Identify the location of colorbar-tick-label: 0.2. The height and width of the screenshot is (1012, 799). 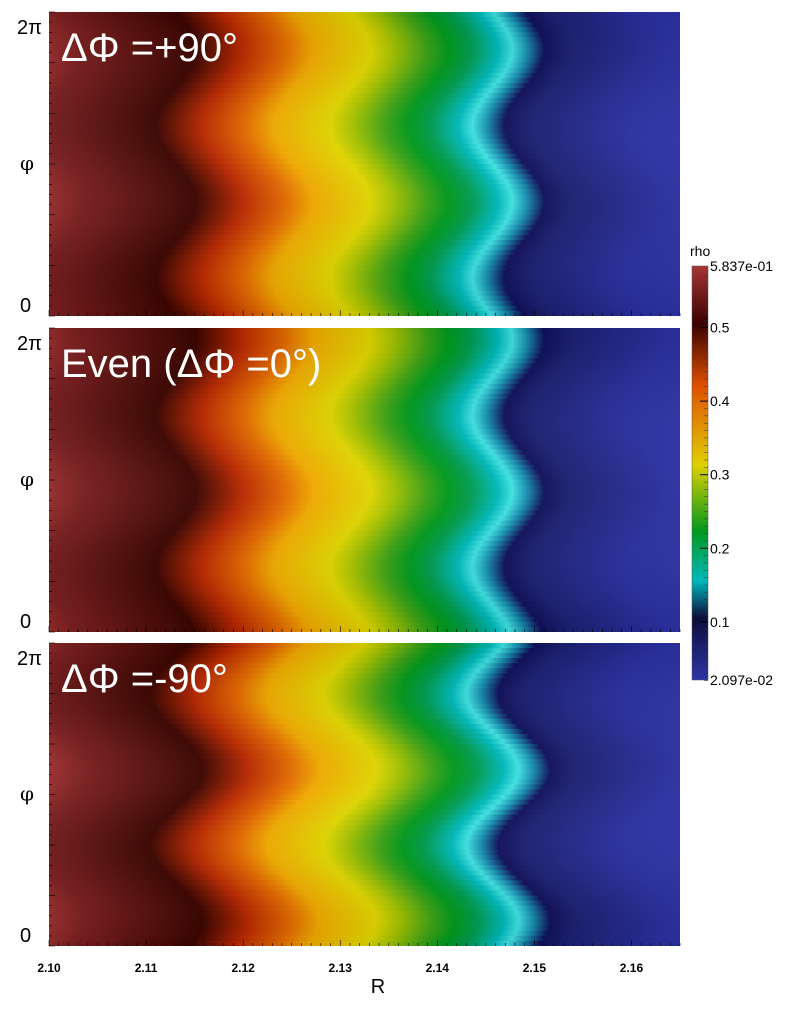
(720, 548).